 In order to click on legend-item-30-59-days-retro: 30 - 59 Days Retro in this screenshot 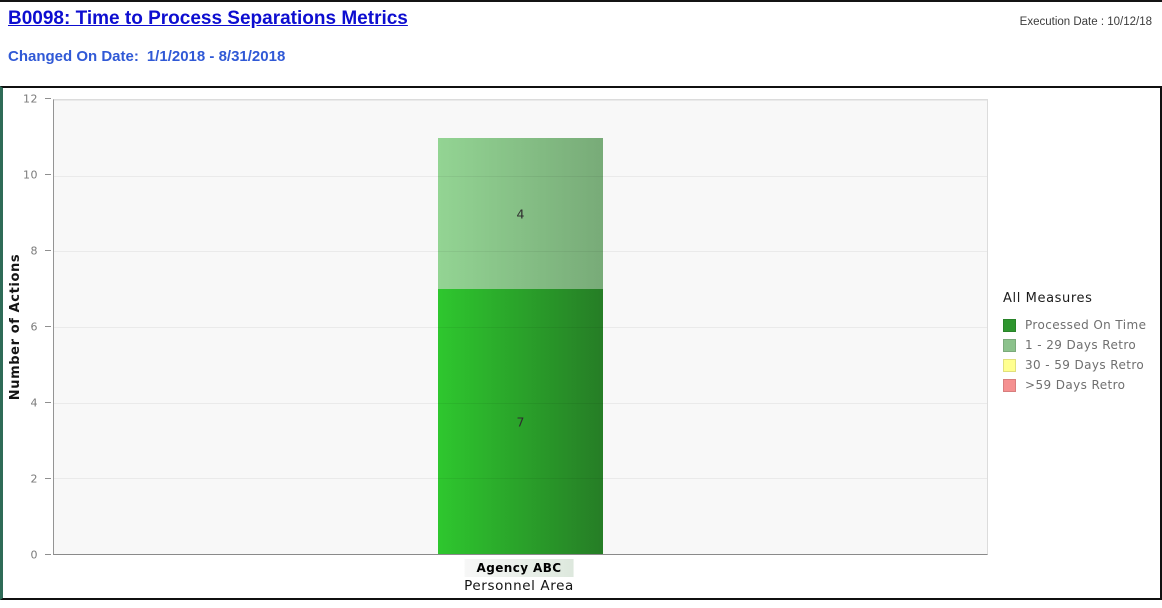, I will do `click(1082, 365)`.